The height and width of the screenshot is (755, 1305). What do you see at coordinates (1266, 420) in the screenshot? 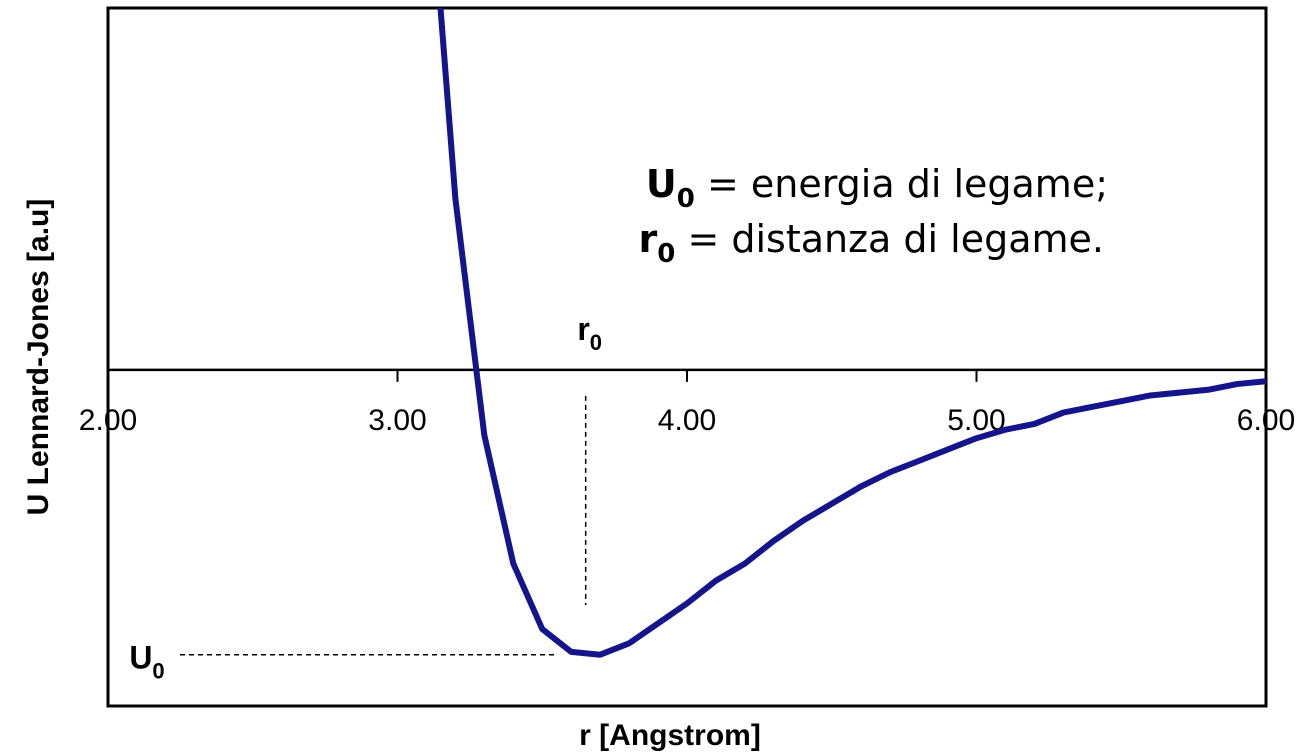
I see `x-tick-label: 6.00` at bounding box center [1266, 420].